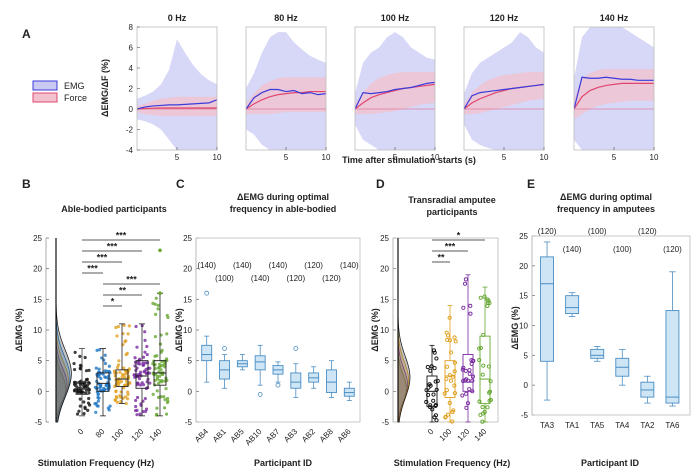  Describe the element at coordinates (531, 184) in the screenshot. I see `panel-letter-e: E` at that location.